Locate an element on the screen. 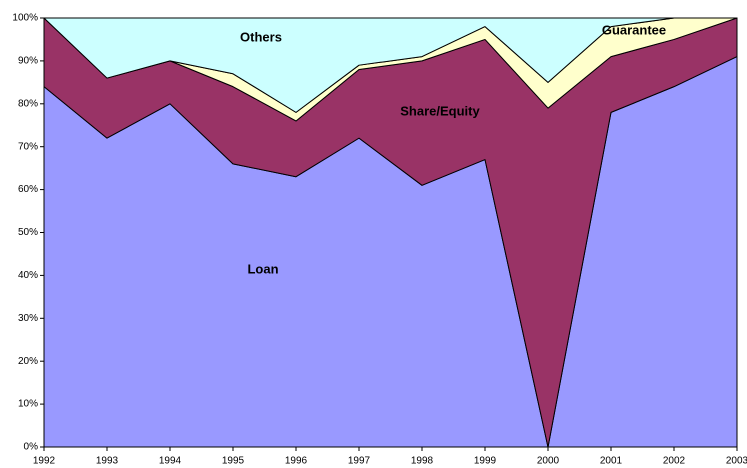 This screenshot has height=468, width=747. x-tick-label: 1995 is located at coordinates (233, 461).